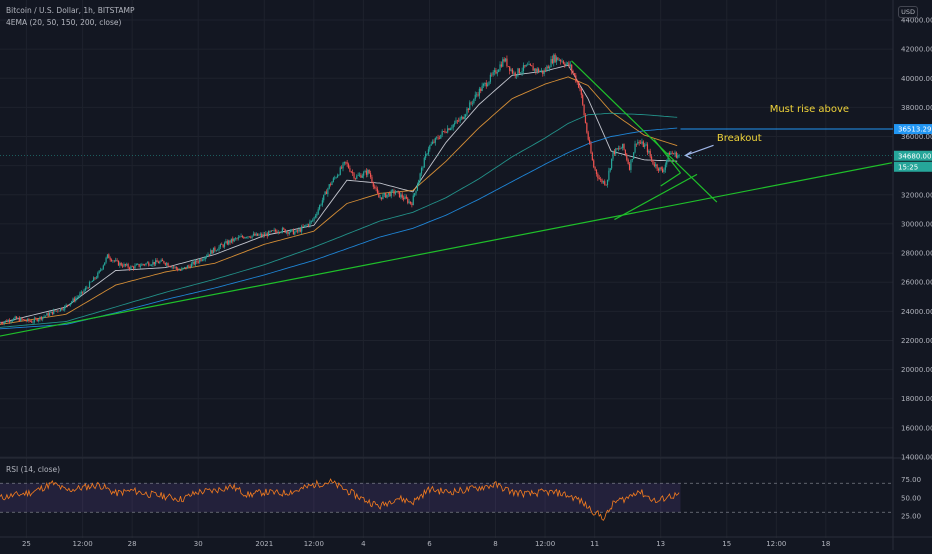  I want to click on currency-label: USD, so click(908, 12).